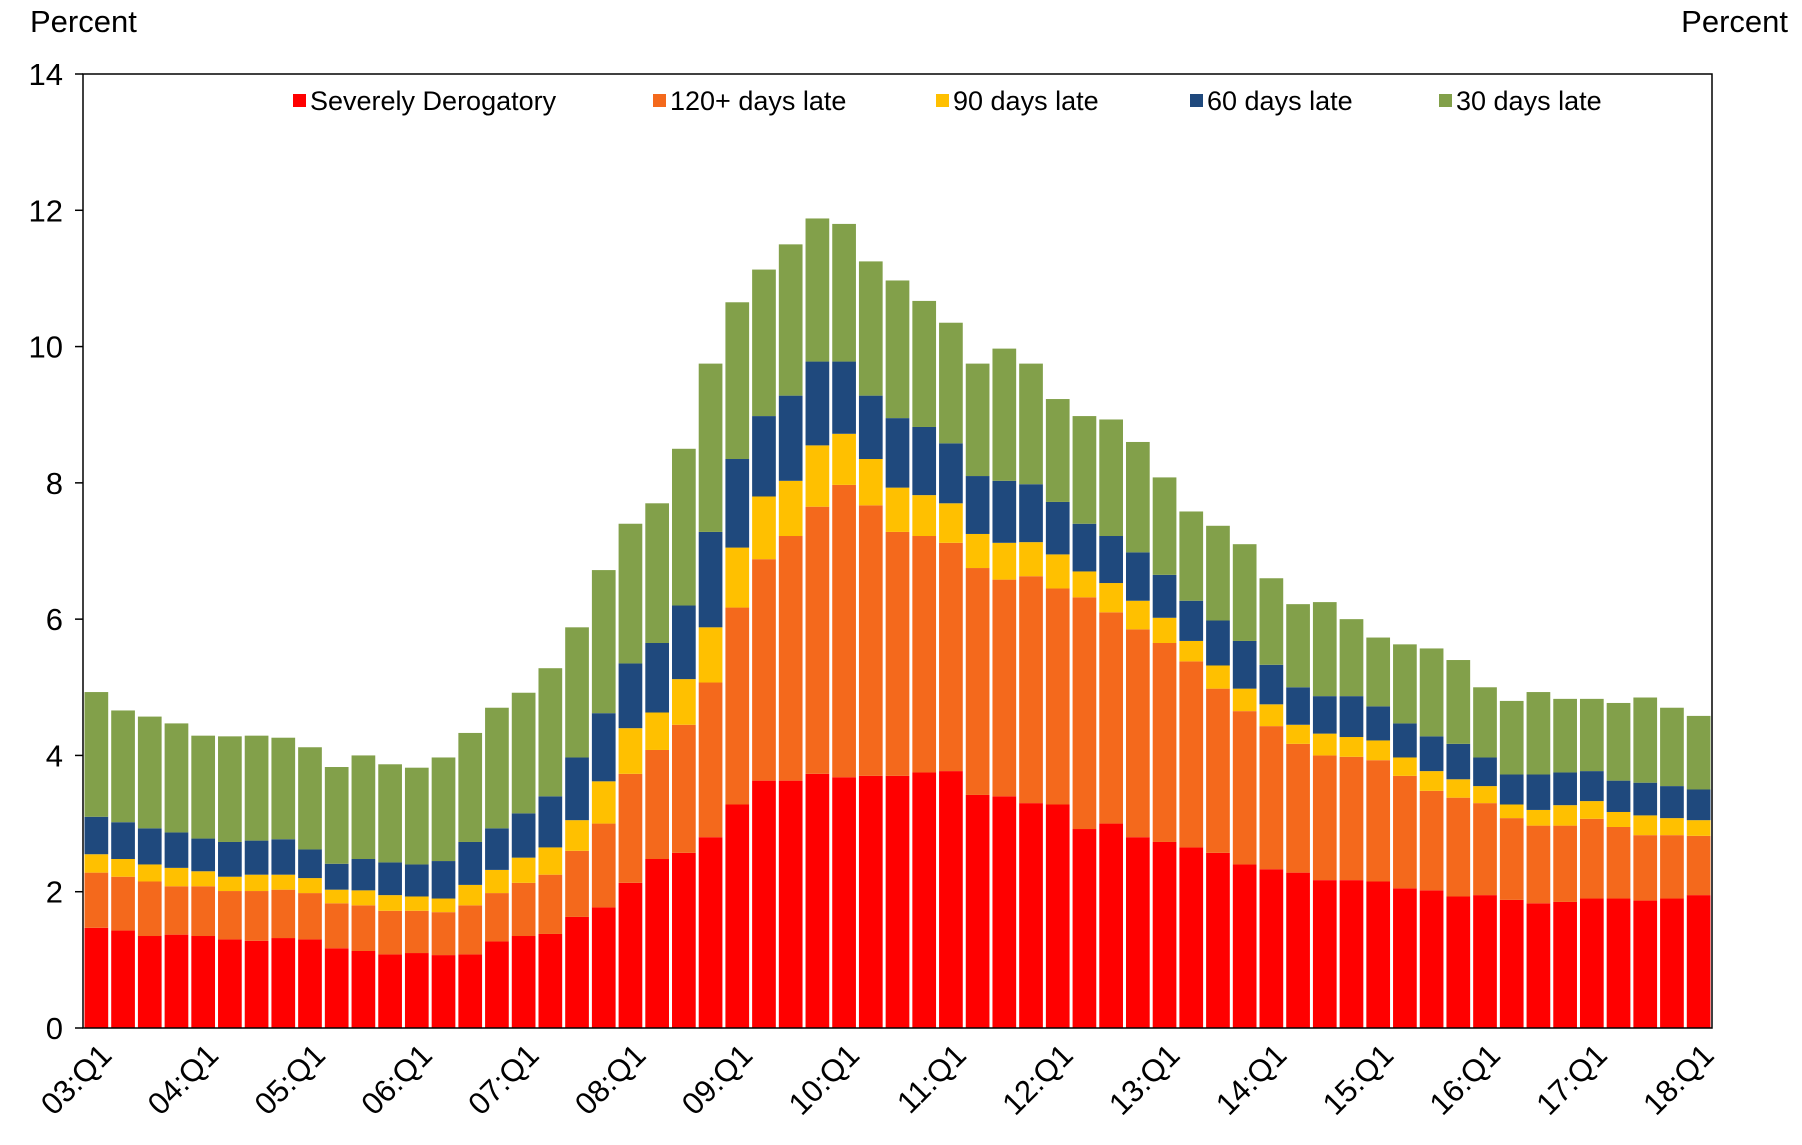 The image size is (1802, 1145). I want to click on x-tick-label: 15:Q1, so click(1358, 1079).